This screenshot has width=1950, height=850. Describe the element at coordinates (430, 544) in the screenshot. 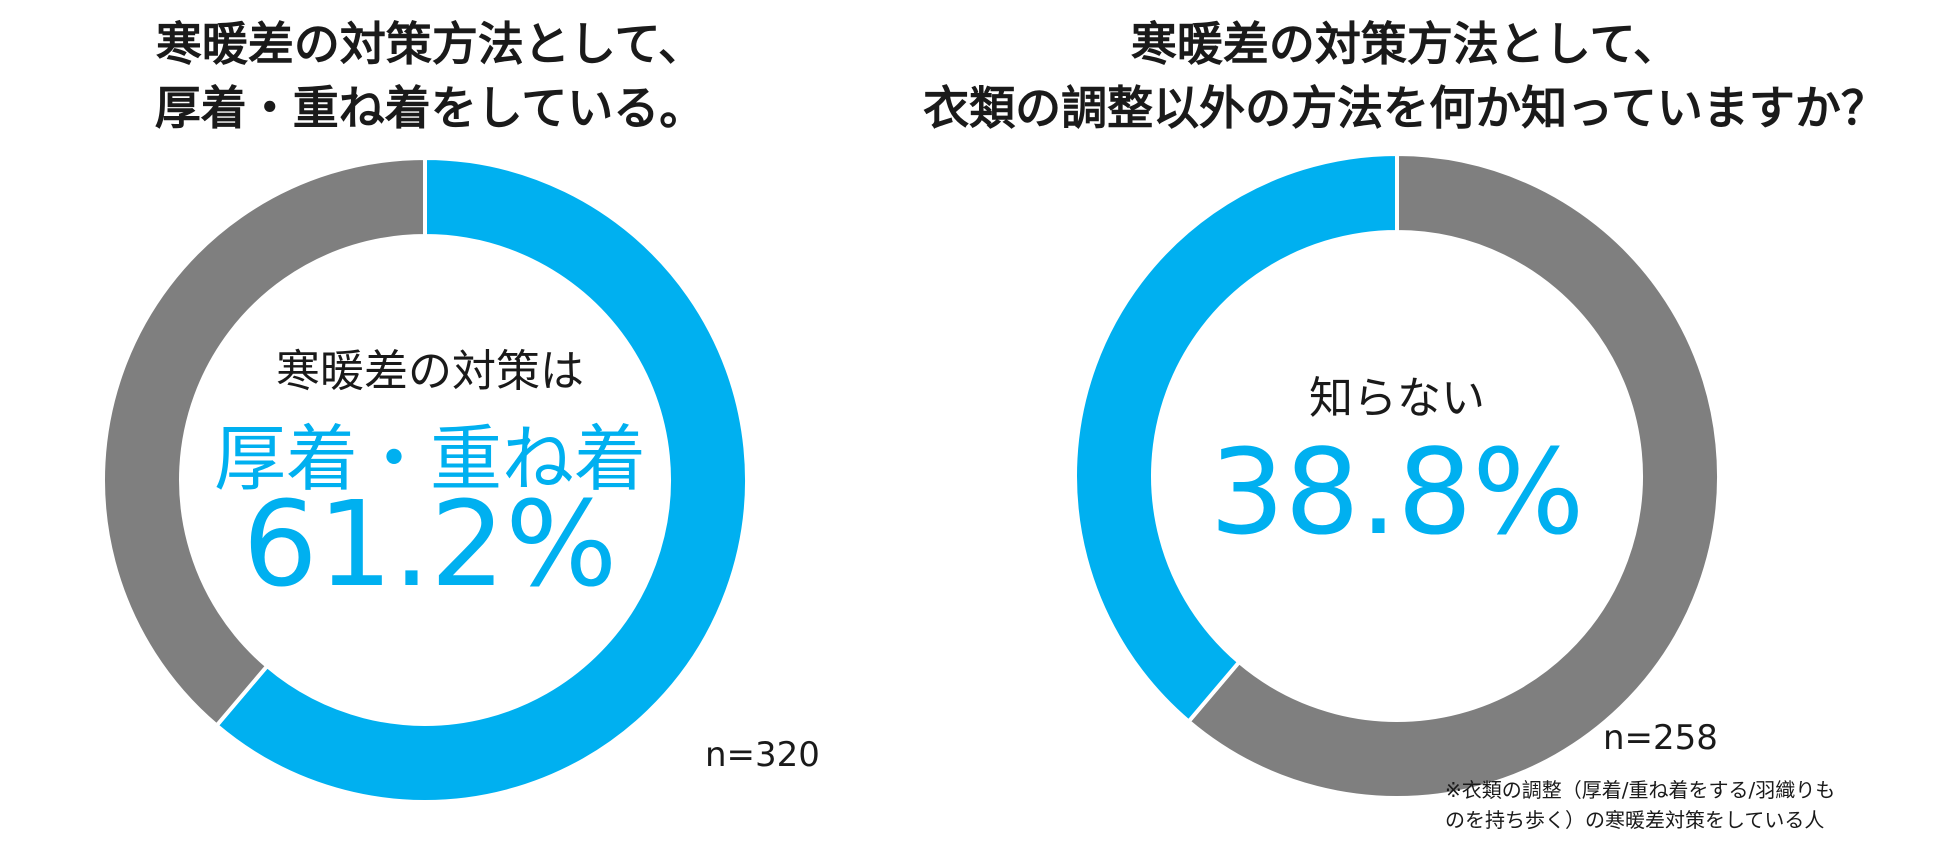

I see `center-percent-left: 61.2%` at that location.